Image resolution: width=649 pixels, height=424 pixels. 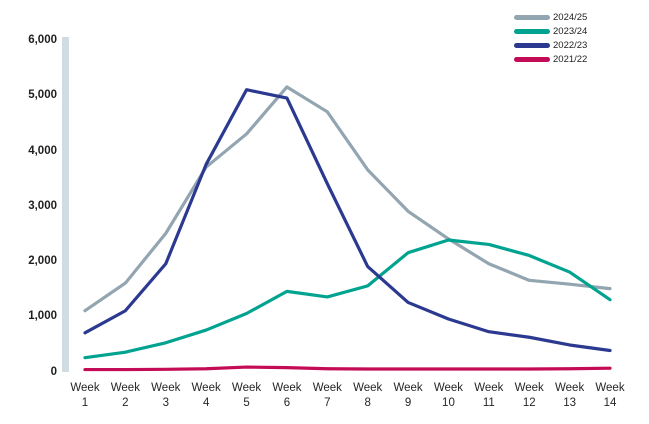 What do you see at coordinates (85, 395) in the screenshot?
I see `x-axis-tick-label: Week 1` at bounding box center [85, 395].